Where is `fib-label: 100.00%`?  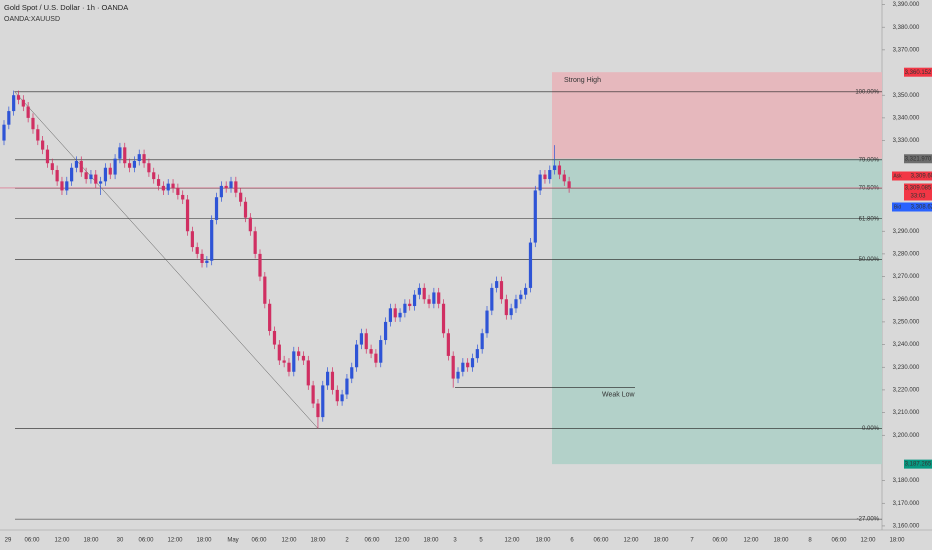
fib-label: 100.00% is located at coordinates (867, 92).